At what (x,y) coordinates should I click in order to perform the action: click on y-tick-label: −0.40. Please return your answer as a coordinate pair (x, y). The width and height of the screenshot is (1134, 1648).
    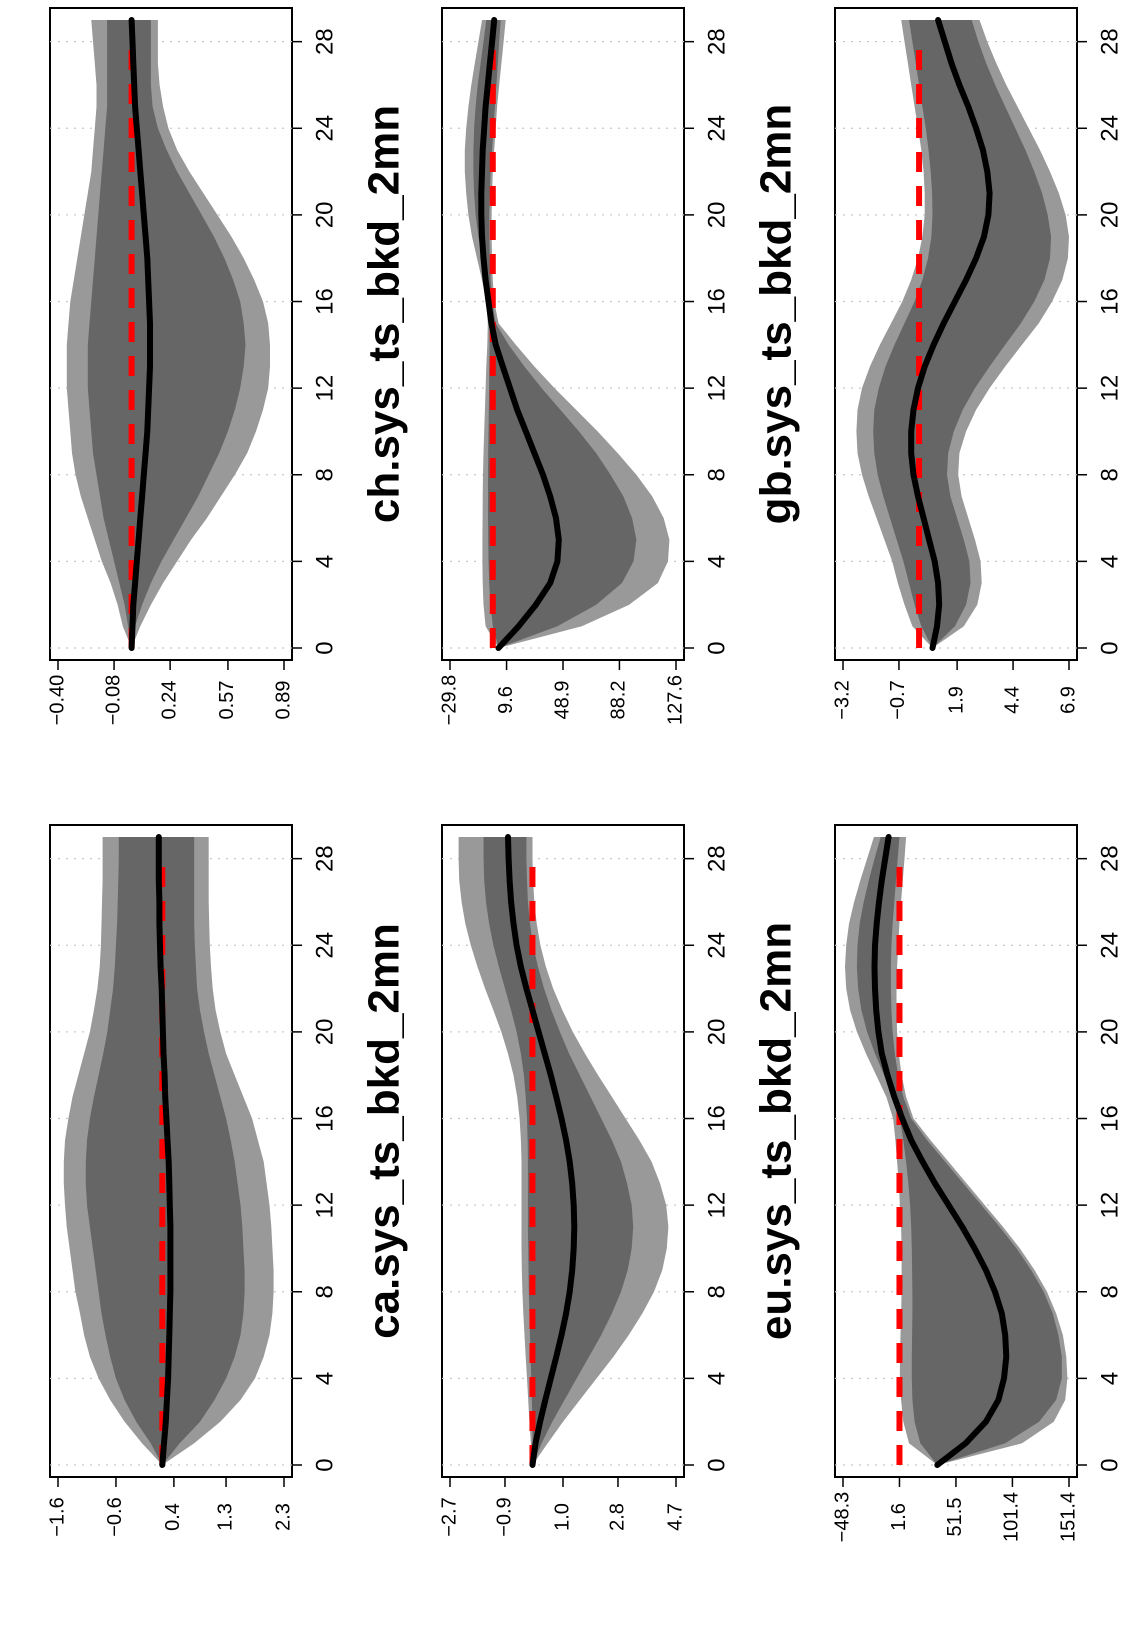
    Looking at the image, I should click on (57, 700).